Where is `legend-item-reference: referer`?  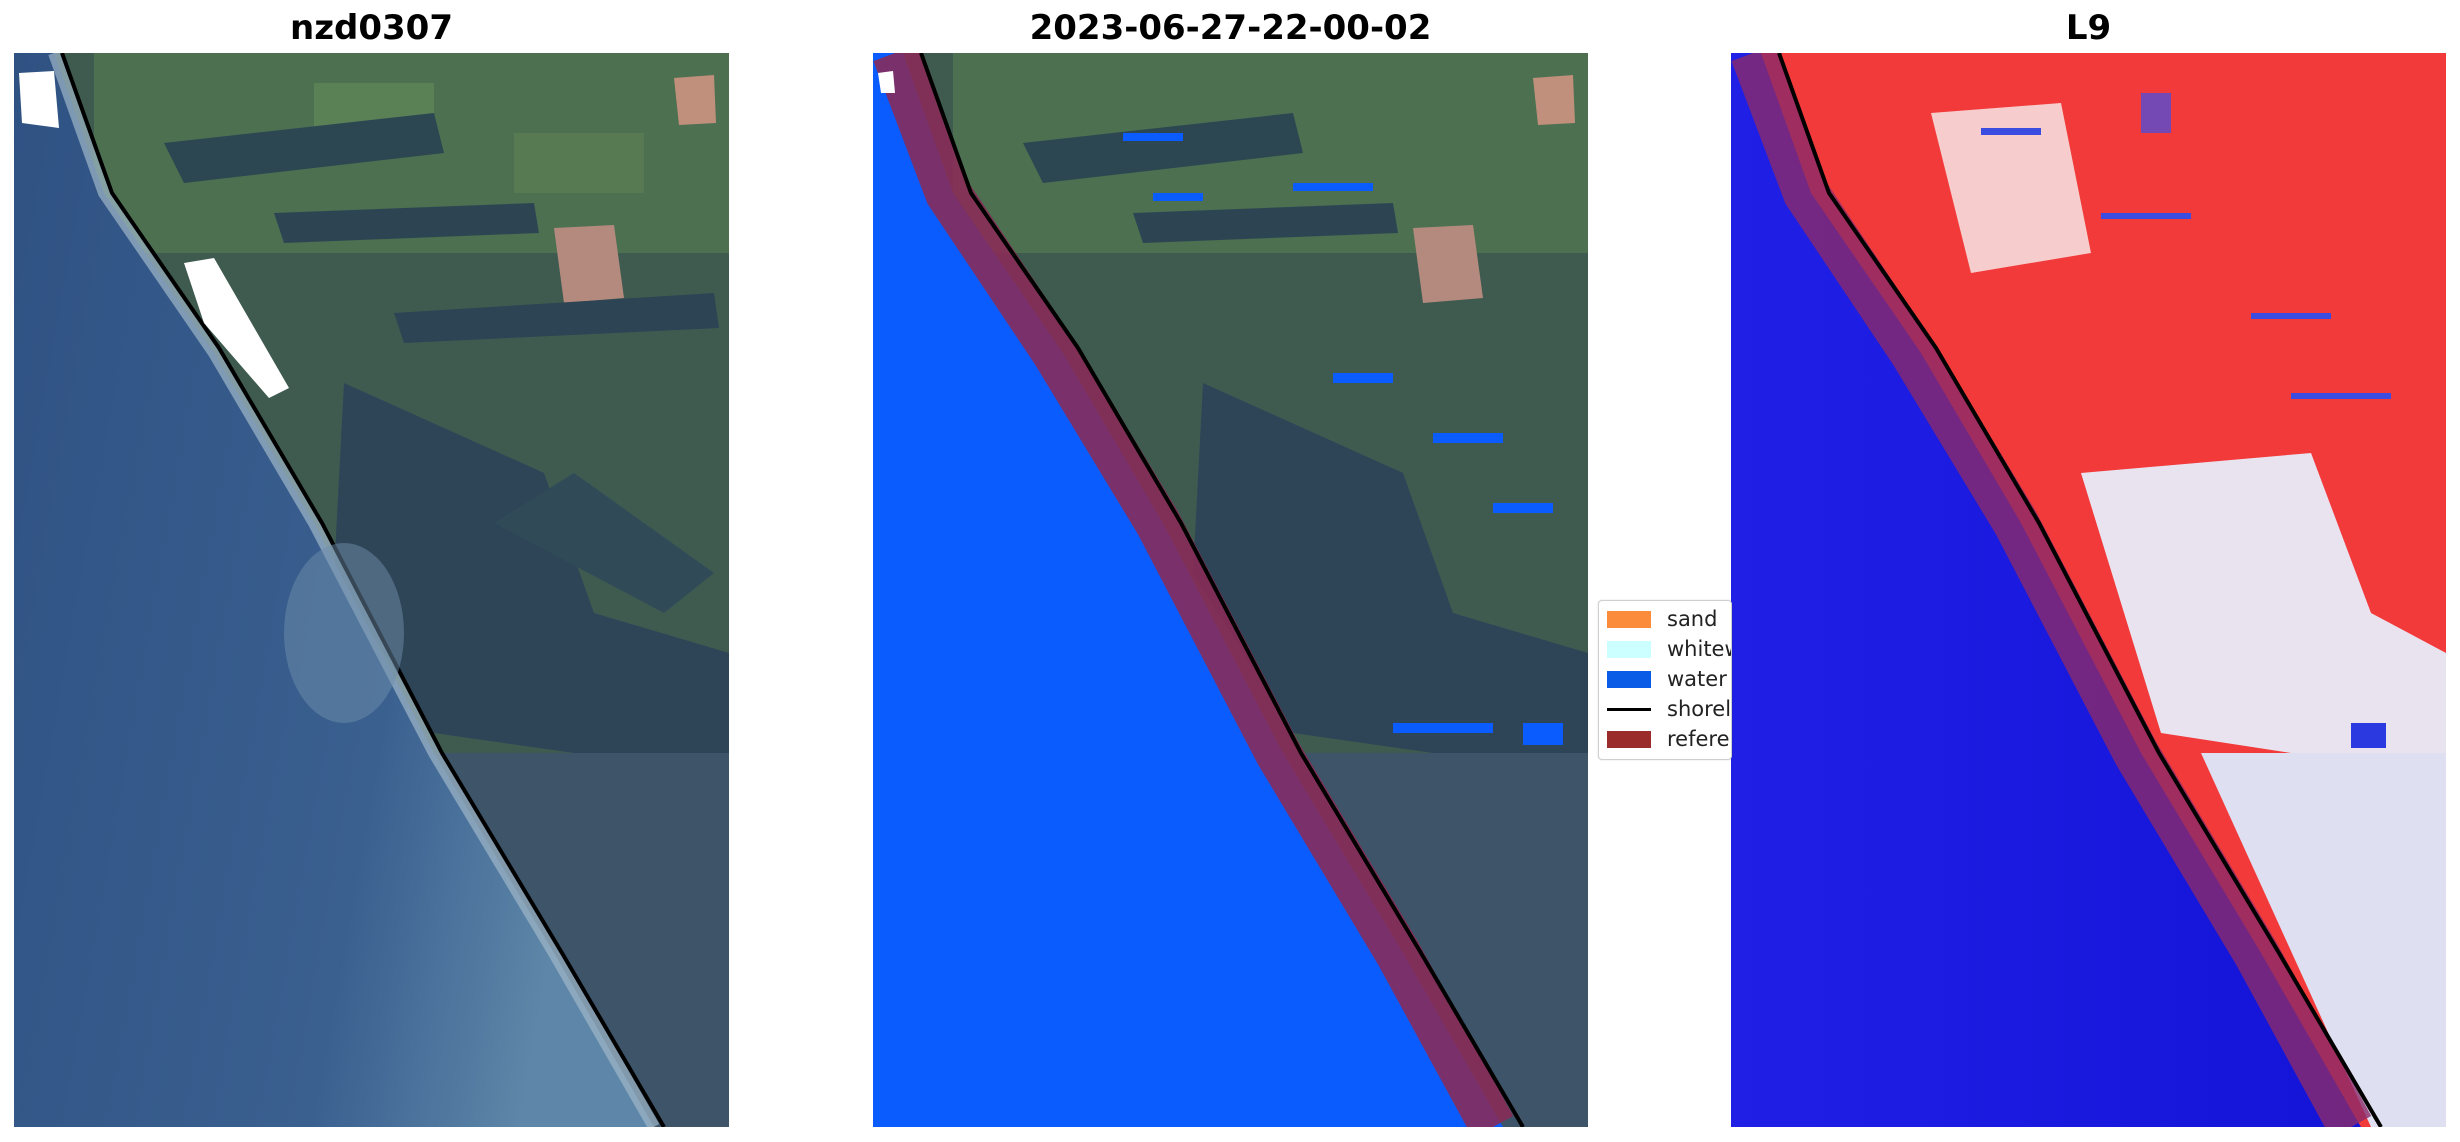 legend-item-reference: referer is located at coordinates (1669, 739).